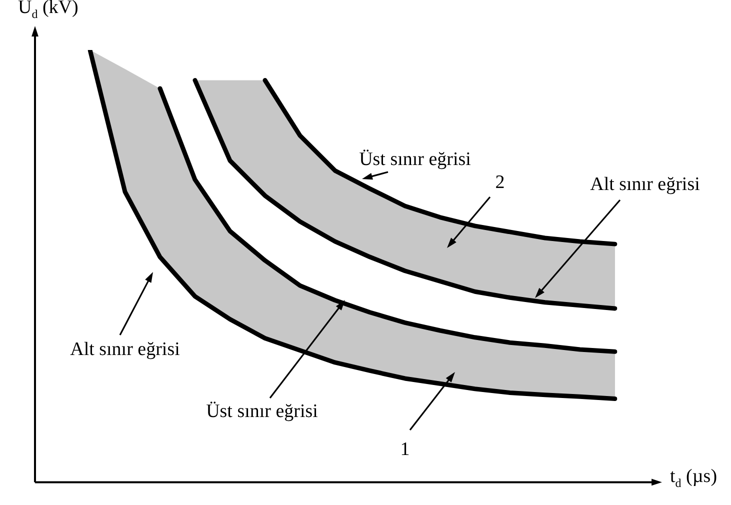 The width and height of the screenshot is (731, 505). What do you see at coordinates (48, 11) in the screenshot?
I see `y-axis-title: U$_{d}$ (kV)` at bounding box center [48, 11].